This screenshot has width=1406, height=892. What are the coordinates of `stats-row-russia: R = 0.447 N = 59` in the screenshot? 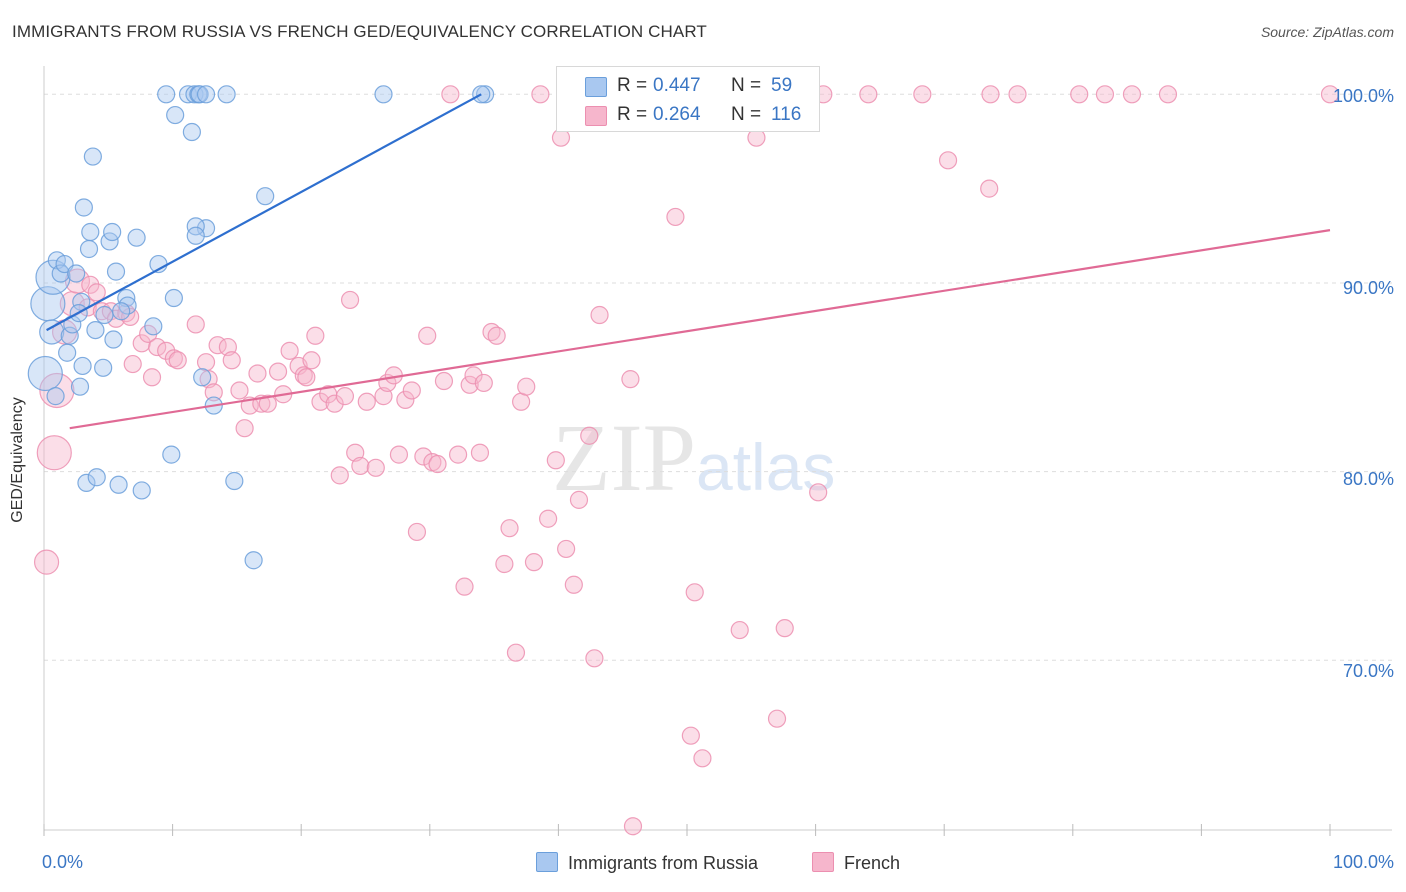 It's located at (688, 86).